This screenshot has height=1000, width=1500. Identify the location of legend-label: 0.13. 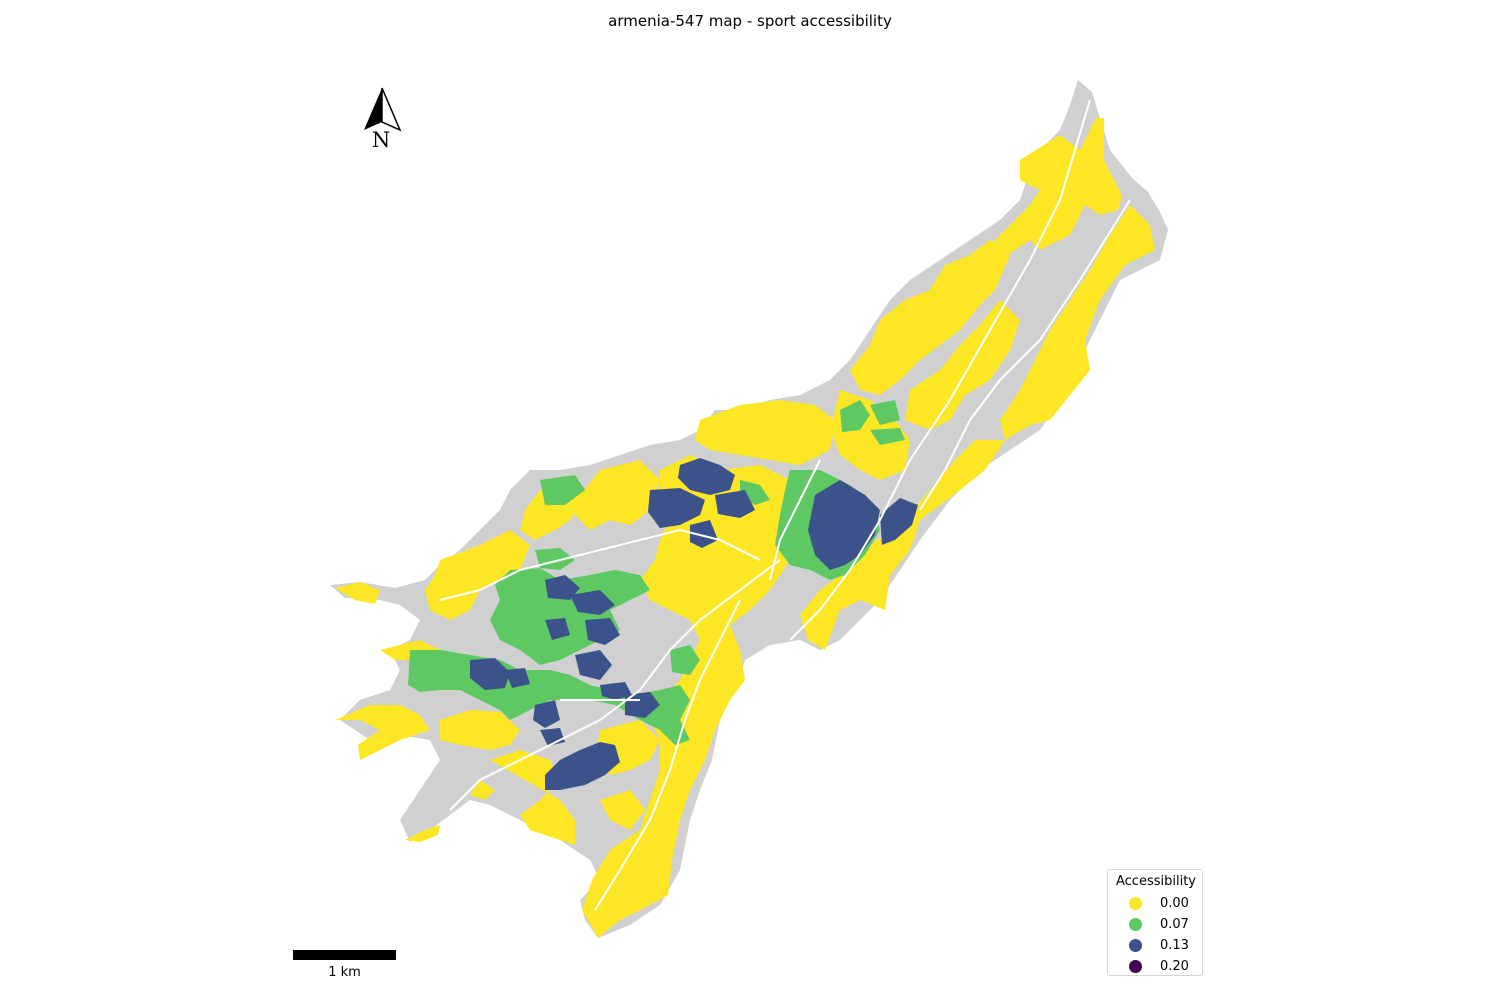
(1174, 945).